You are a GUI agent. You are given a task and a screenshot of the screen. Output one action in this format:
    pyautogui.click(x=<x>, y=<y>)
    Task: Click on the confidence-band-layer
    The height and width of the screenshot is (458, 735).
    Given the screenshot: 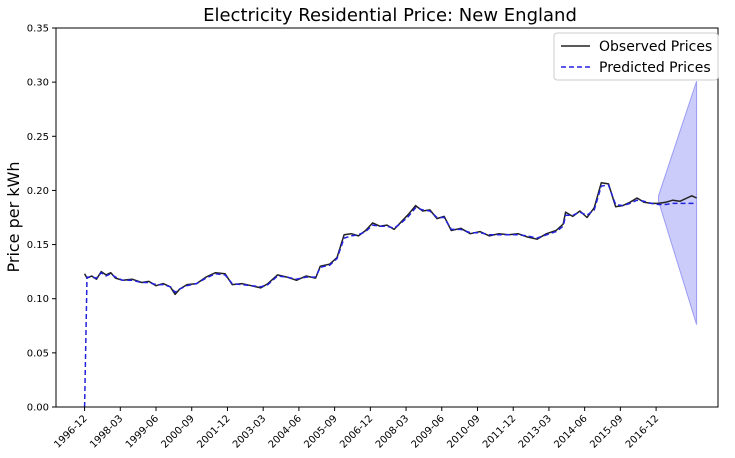 What is the action you would take?
    pyautogui.click(x=678, y=202)
    